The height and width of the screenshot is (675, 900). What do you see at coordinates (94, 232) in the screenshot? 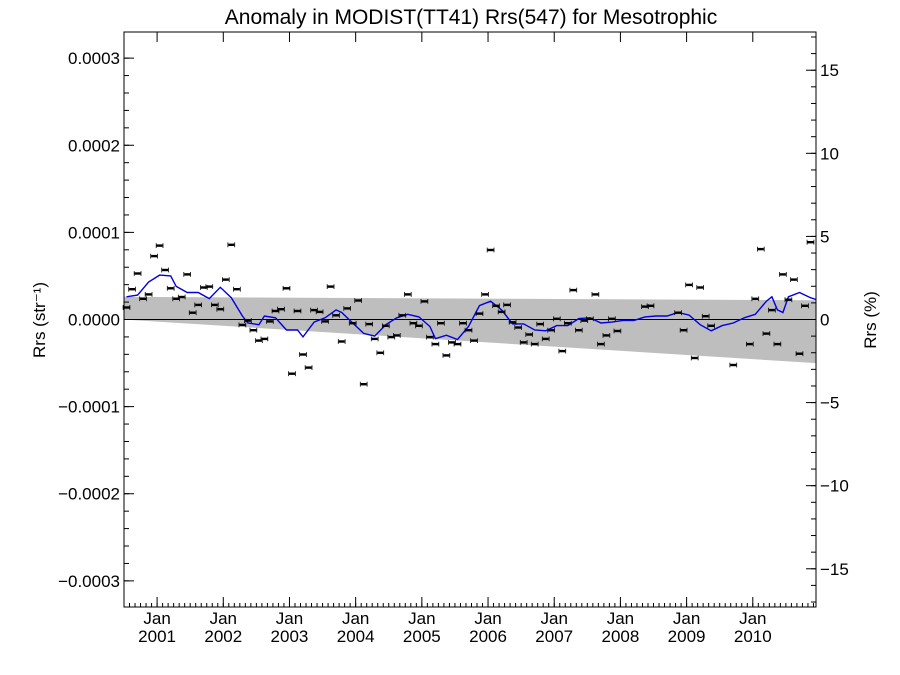
I see `y-tick-label-left: 0.0001` at bounding box center [94, 232].